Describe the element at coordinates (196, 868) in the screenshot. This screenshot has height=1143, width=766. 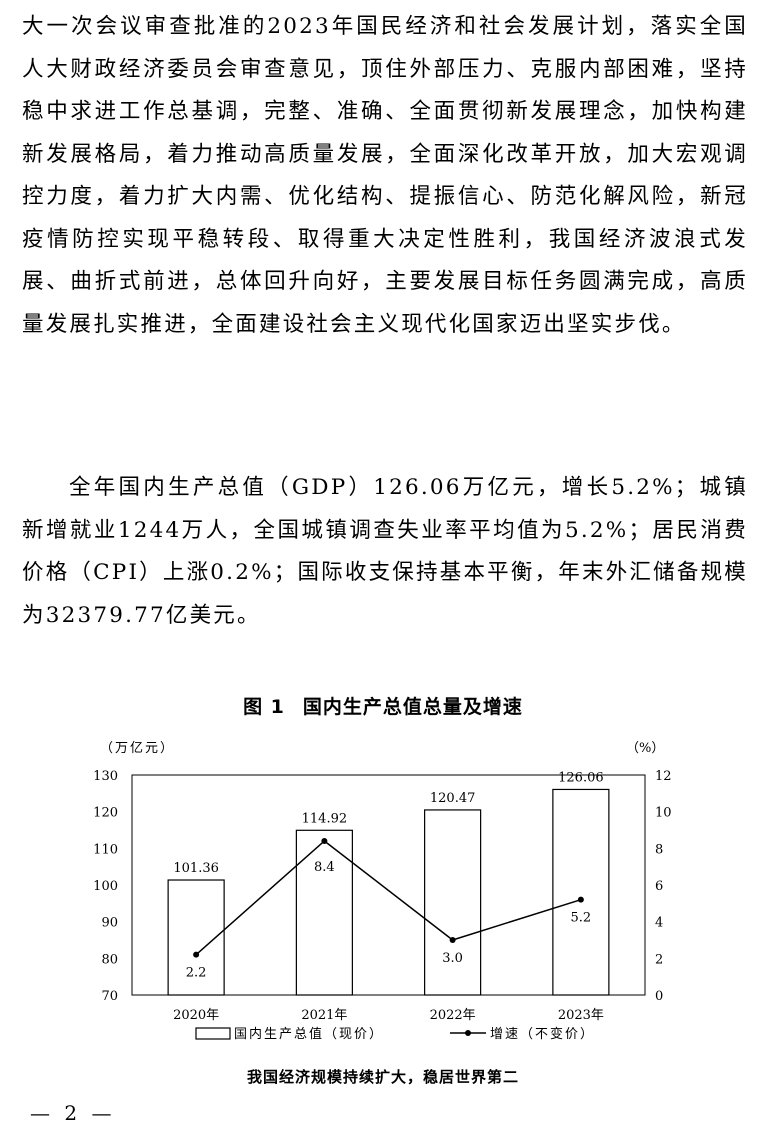
I see `gdp-bar-value-label: 101.36` at that location.